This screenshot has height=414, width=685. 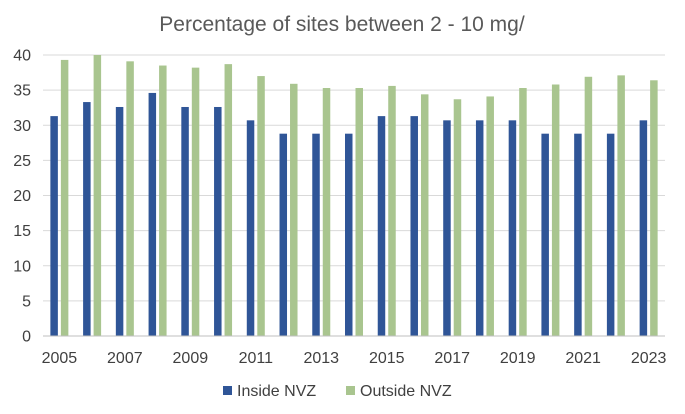 I want to click on y-axis-ticks: 0 5 10 15 20 25 30 35 40, so click(x=22, y=197).